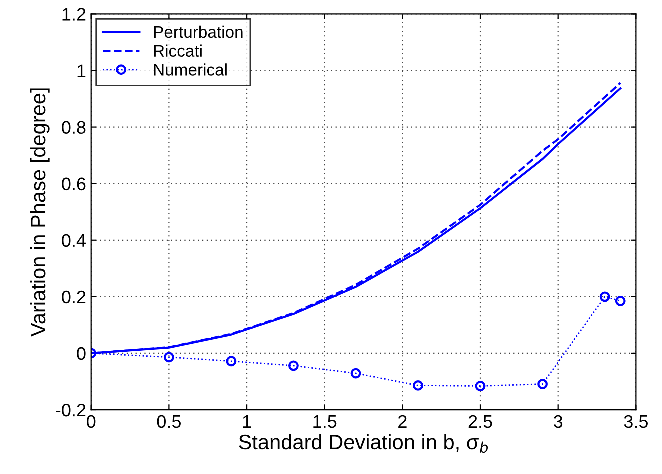  Describe the element at coordinates (91, 421) in the screenshot. I see `x-tick-label: 0` at that location.